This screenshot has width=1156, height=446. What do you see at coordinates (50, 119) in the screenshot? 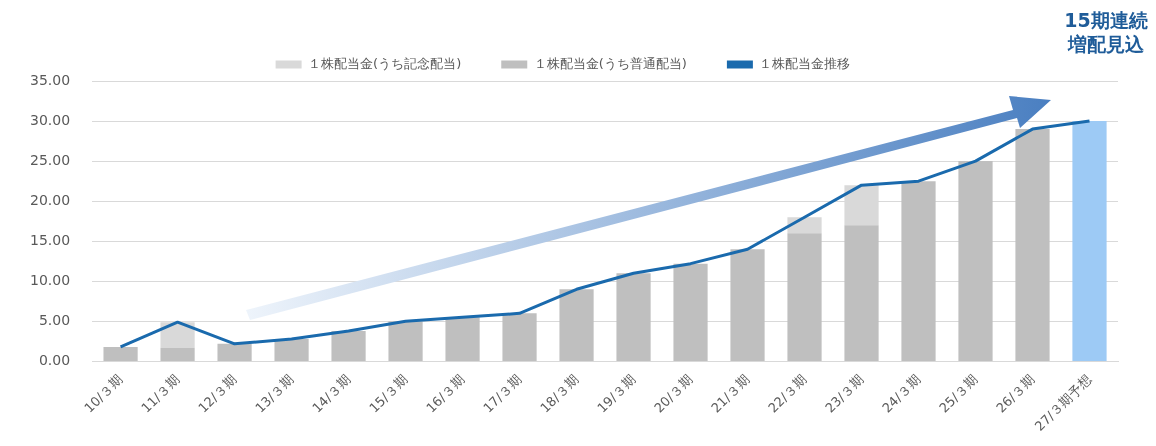
I see `y-tick-label: 30.00` at bounding box center [50, 119].